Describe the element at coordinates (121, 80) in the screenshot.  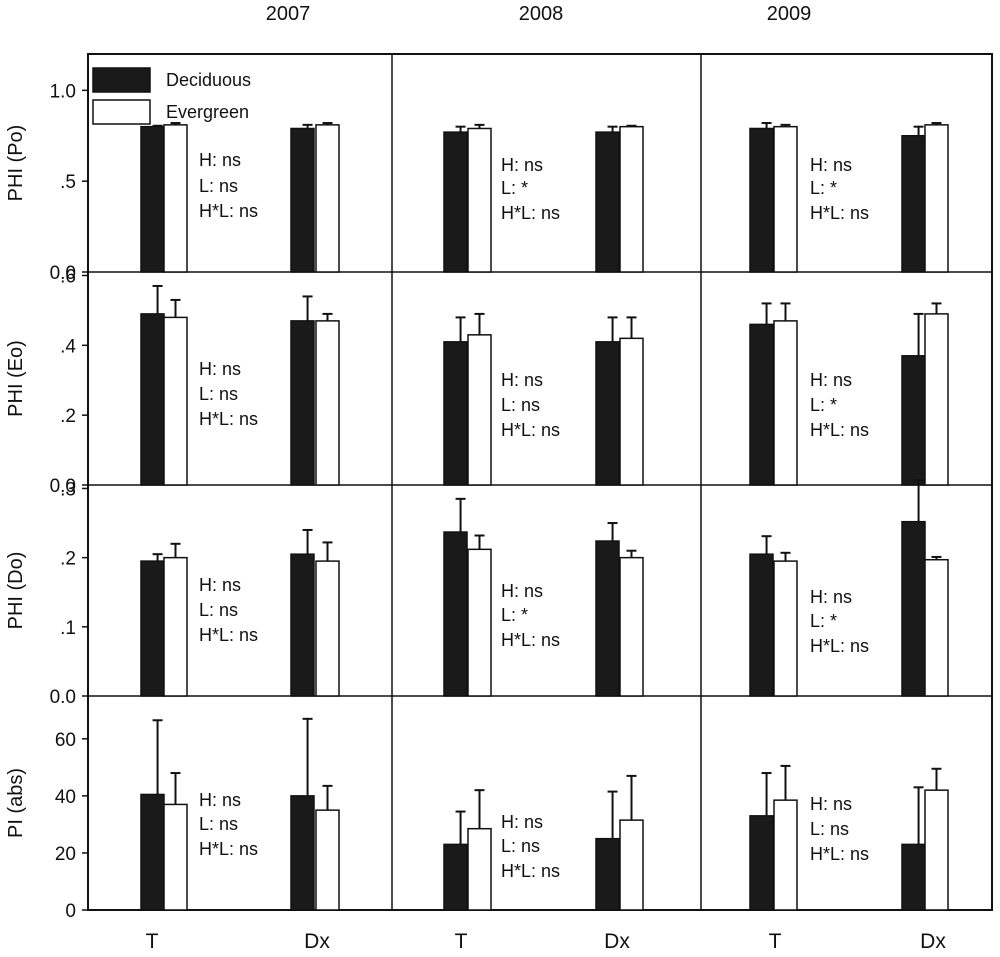
I see `legend-swatch-deciduous` at that location.